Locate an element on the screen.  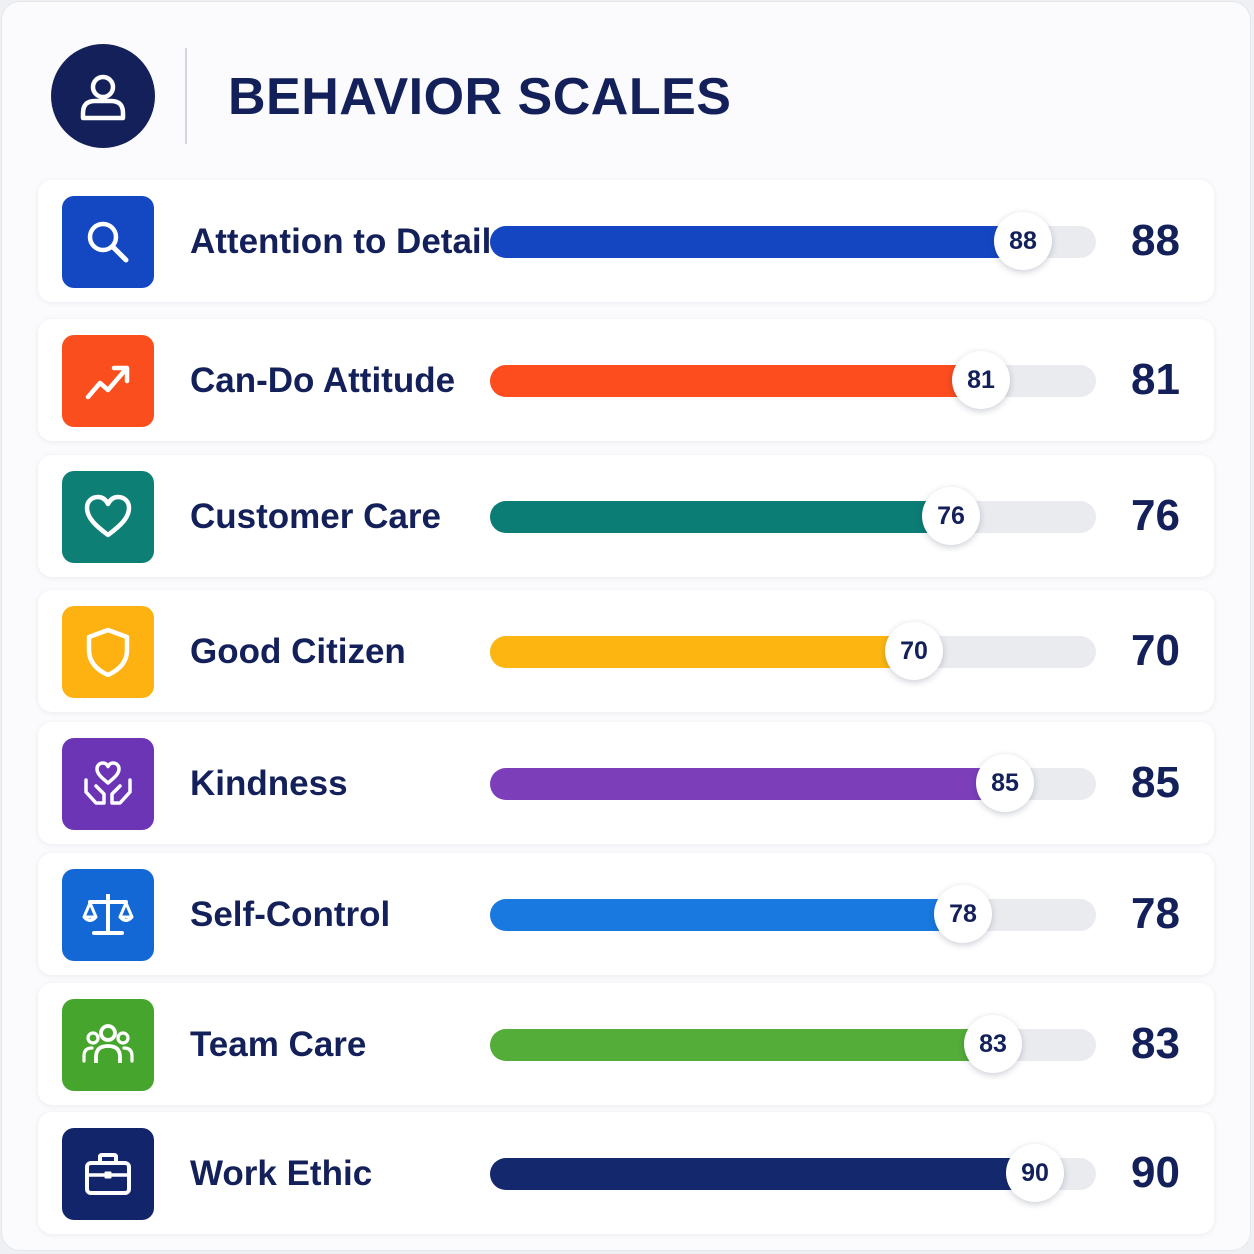
user-avatar is located at coordinates (103, 96).